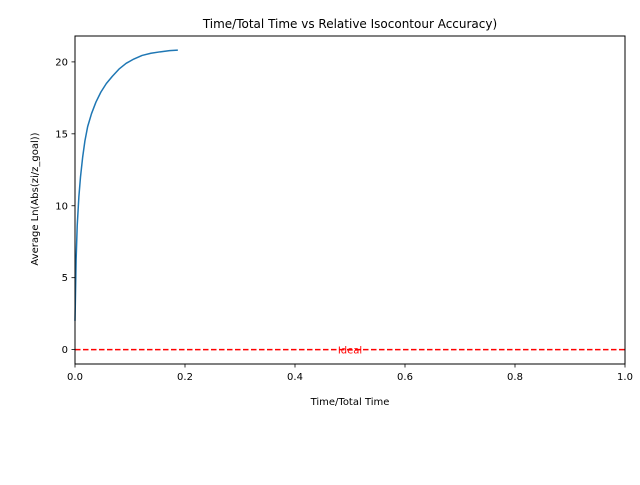 This screenshot has width=640, height=485. I want to click on series-layer, so click(126, 185).